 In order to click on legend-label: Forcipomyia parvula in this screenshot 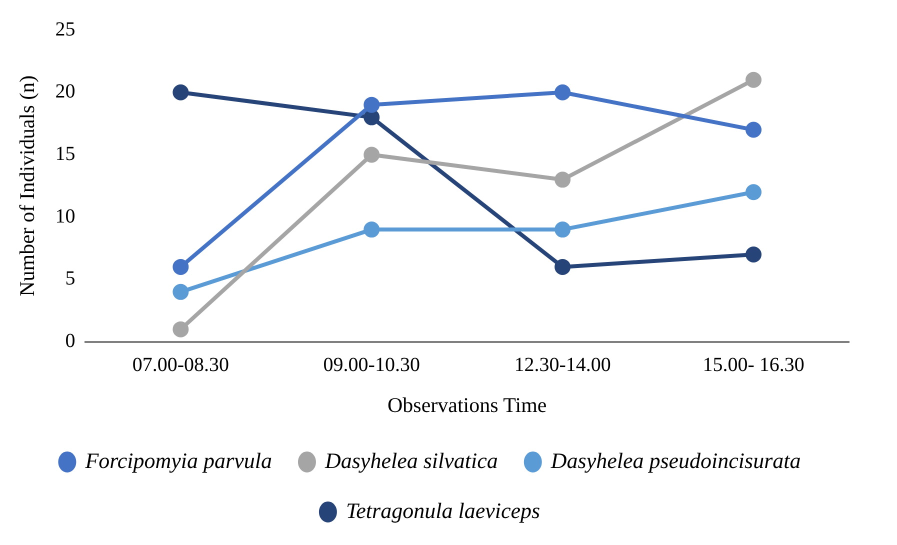, I will do `click(178, 460)`.